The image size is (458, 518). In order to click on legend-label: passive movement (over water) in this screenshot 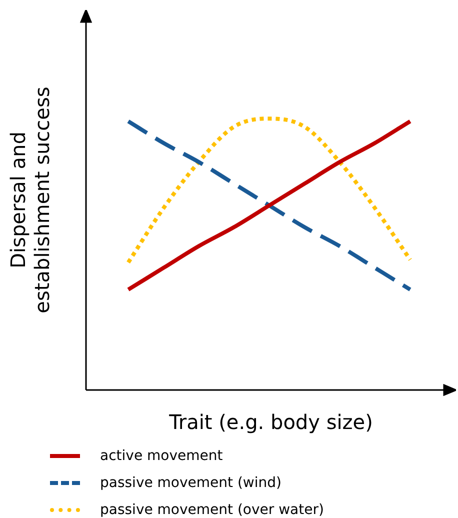, I will do `click(212, 510)`.